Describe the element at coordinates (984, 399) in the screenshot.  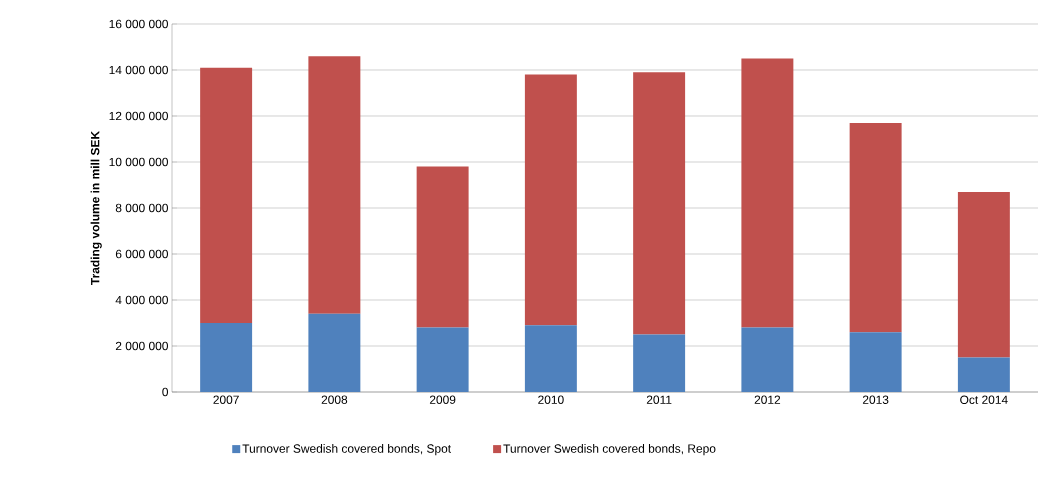
I see `x-tick-label: Oct 2014` at that location.